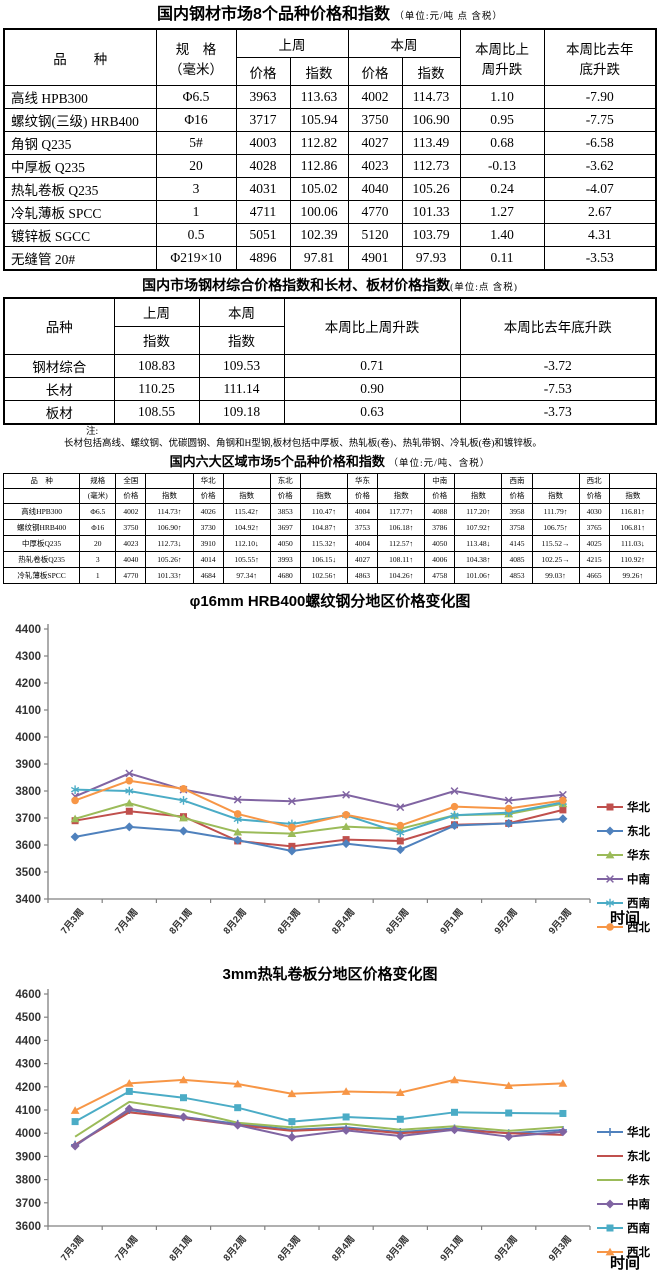  What do you see at coordinates (277, 461) in the screenshot?
I see `table3-title-text: 国内六大区域市场5个品种价格和指数` at bounding box center [277, 461].